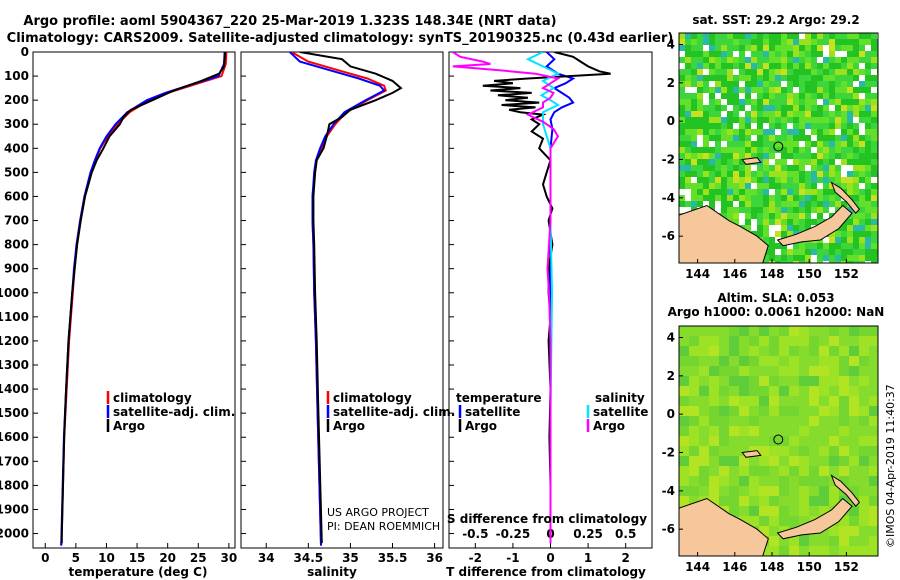  What do you see at coordinates (16, 245) in the screenshot?
I see `depth-tick-label: 800` at bounding box center [16, 245].